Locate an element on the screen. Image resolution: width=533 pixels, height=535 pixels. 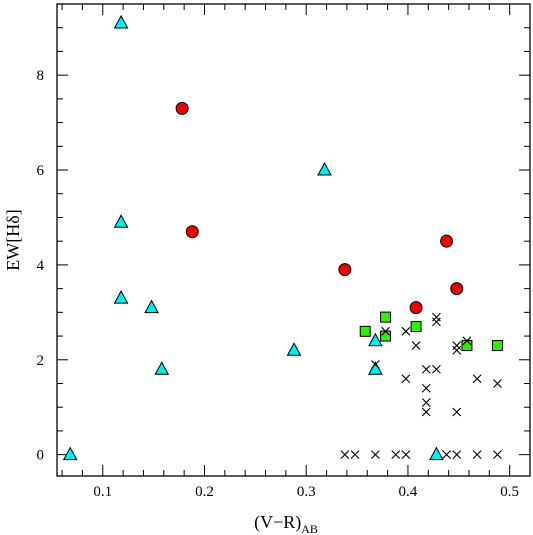
x-tick-label: 0.5 is located at coordinates (509, 492).